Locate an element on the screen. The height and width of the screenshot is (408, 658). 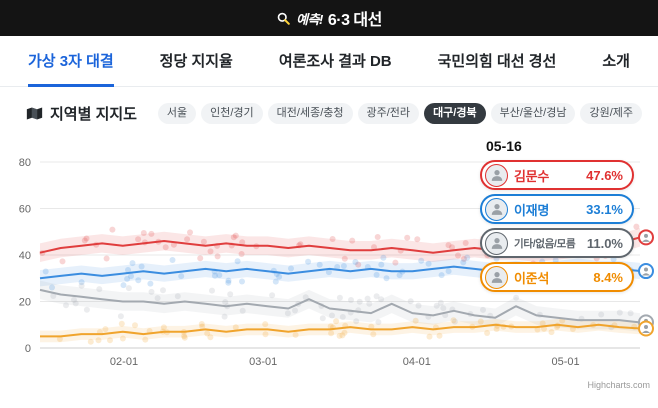
svg-text: 03-01 is located at coordinates (263, 362).